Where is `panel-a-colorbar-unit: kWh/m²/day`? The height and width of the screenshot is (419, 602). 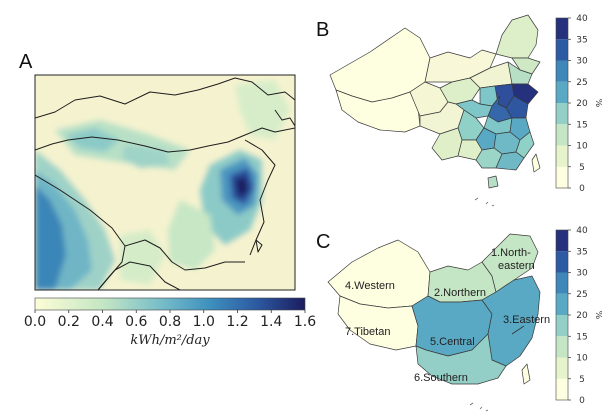 panel-a-colorbar-unit: kWh/m²/day is located at coordinates (170, 340).